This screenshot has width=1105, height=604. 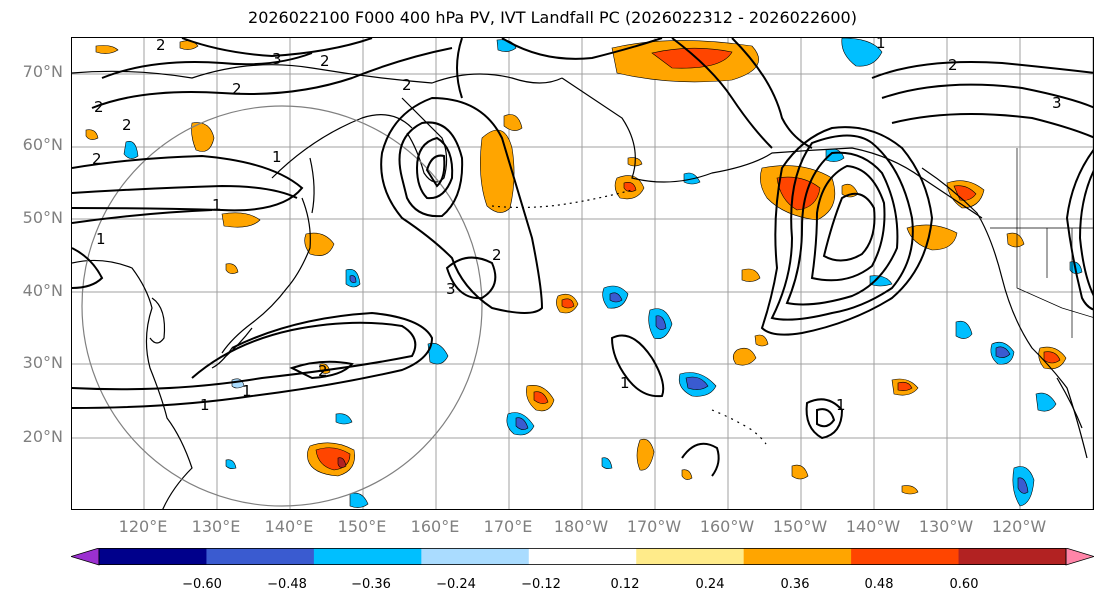 I want to click on contour-label: 3, so click(x=451, y=289).